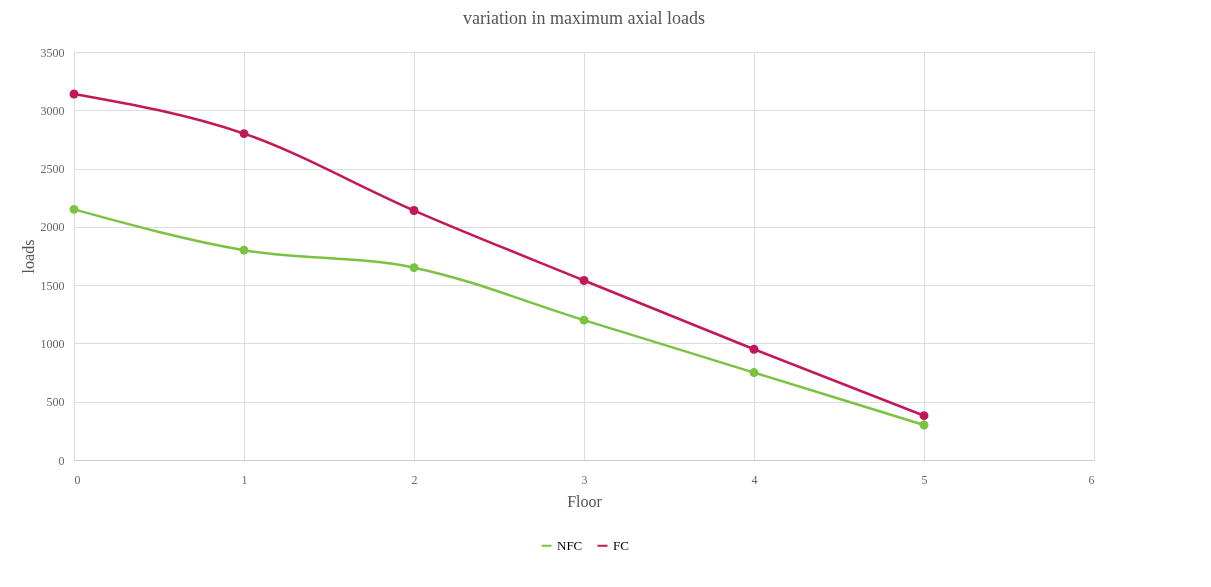 Image resolution: width=1211 pixels, height=587 pixels. Describe the element at coordinates (52, 110) in the screenshot. I see `y-tick-label: 3000` at that location.